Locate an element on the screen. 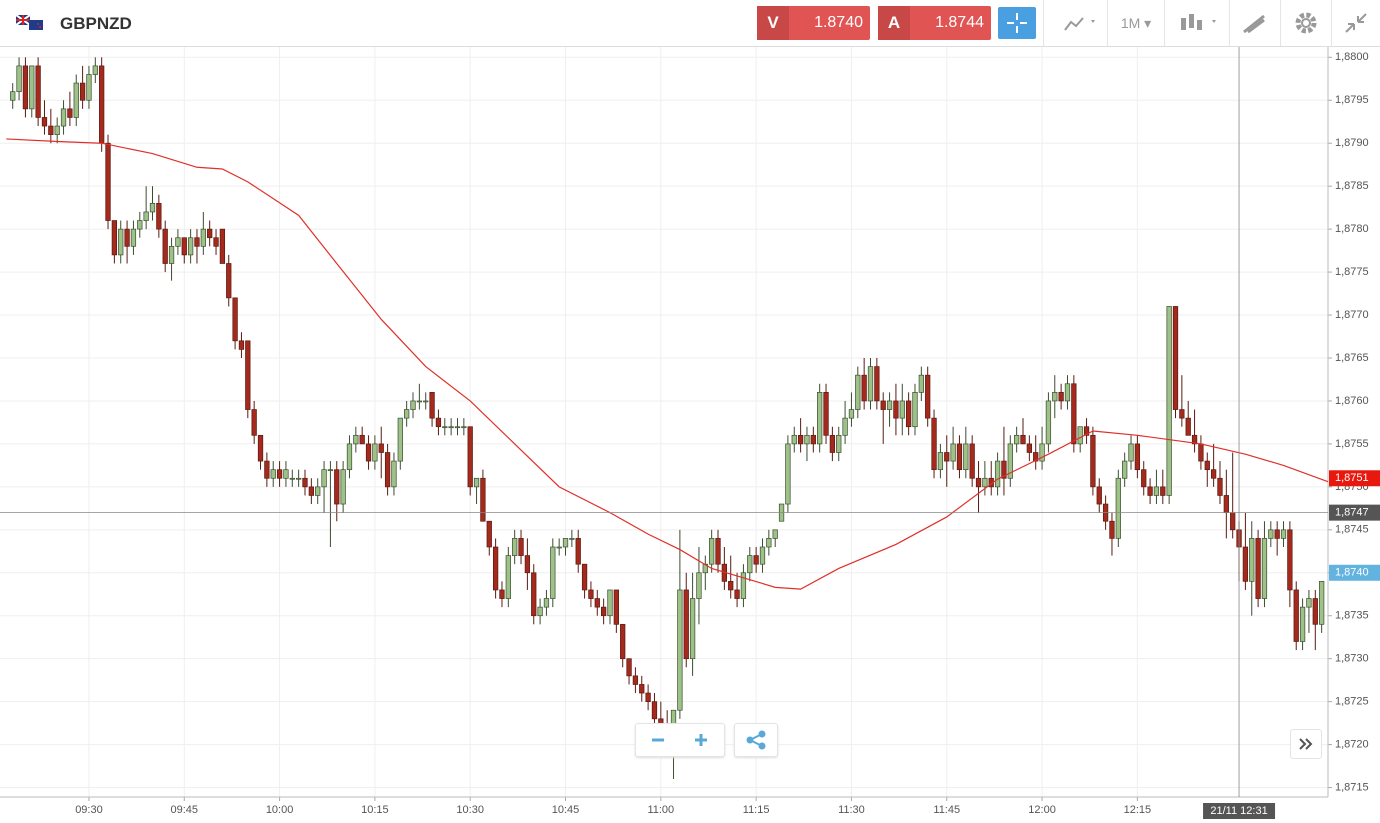  x-tick-label: 11:00 is located at coordinates (660, 810).